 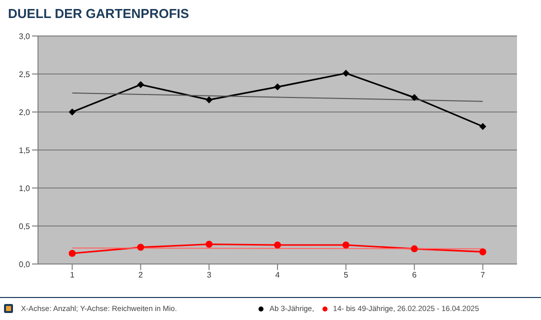 What do you see at coordinates (99, 13) in the screenshot?
I see `chart-title: DUELL DER GARTENPROFIS` at bounding box center [99, 13].